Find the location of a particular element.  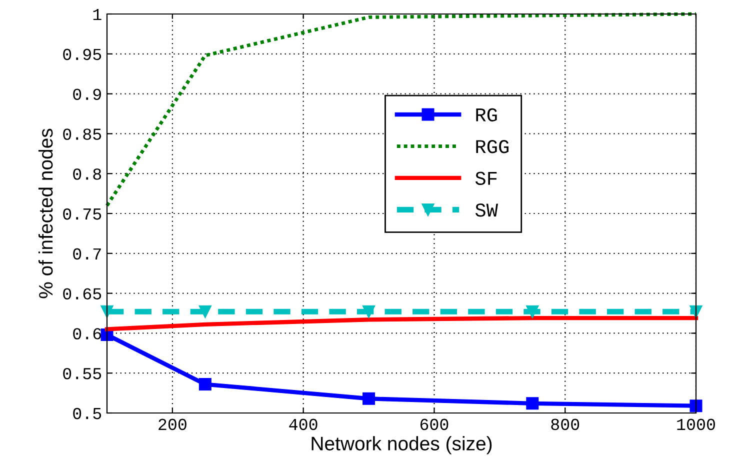

x-tick-label: 1000 is located at coordinates (696, 424).